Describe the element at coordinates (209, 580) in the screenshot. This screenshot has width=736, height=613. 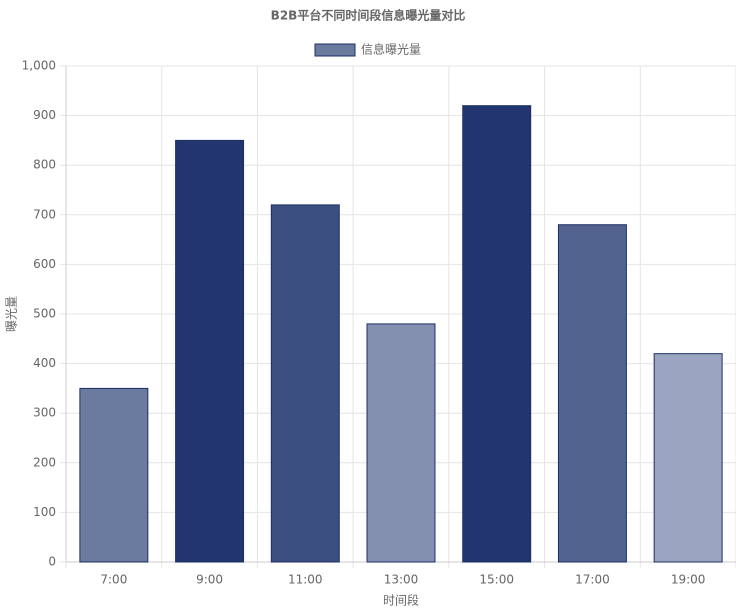
I see `x-tick-label: 9:00` at that location.